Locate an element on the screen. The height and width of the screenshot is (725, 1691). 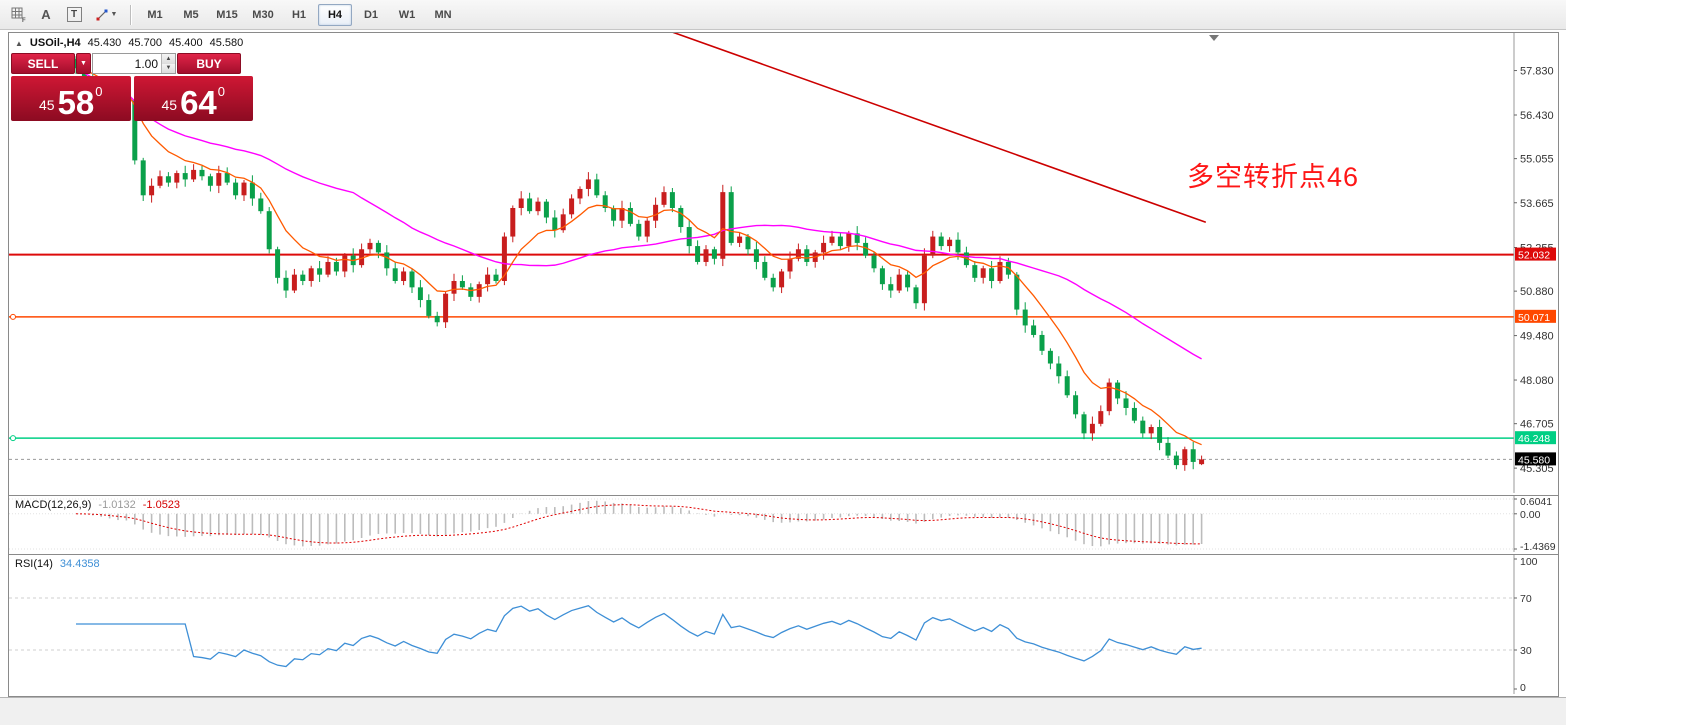
timeframe-M15: M15 is located at coordinates (227, 14).